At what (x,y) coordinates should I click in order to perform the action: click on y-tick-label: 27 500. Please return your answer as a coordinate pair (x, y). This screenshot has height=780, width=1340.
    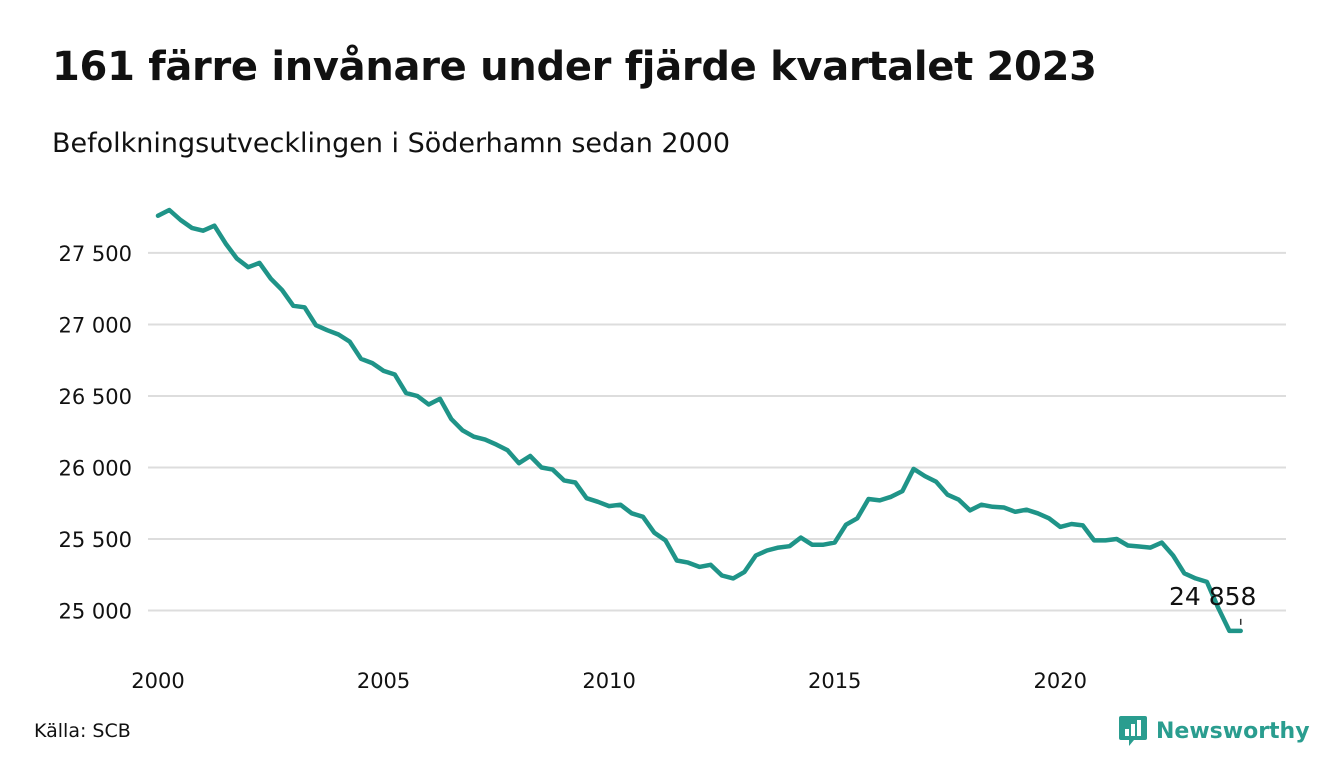
    Looking at the image, I should click on (95, 254).